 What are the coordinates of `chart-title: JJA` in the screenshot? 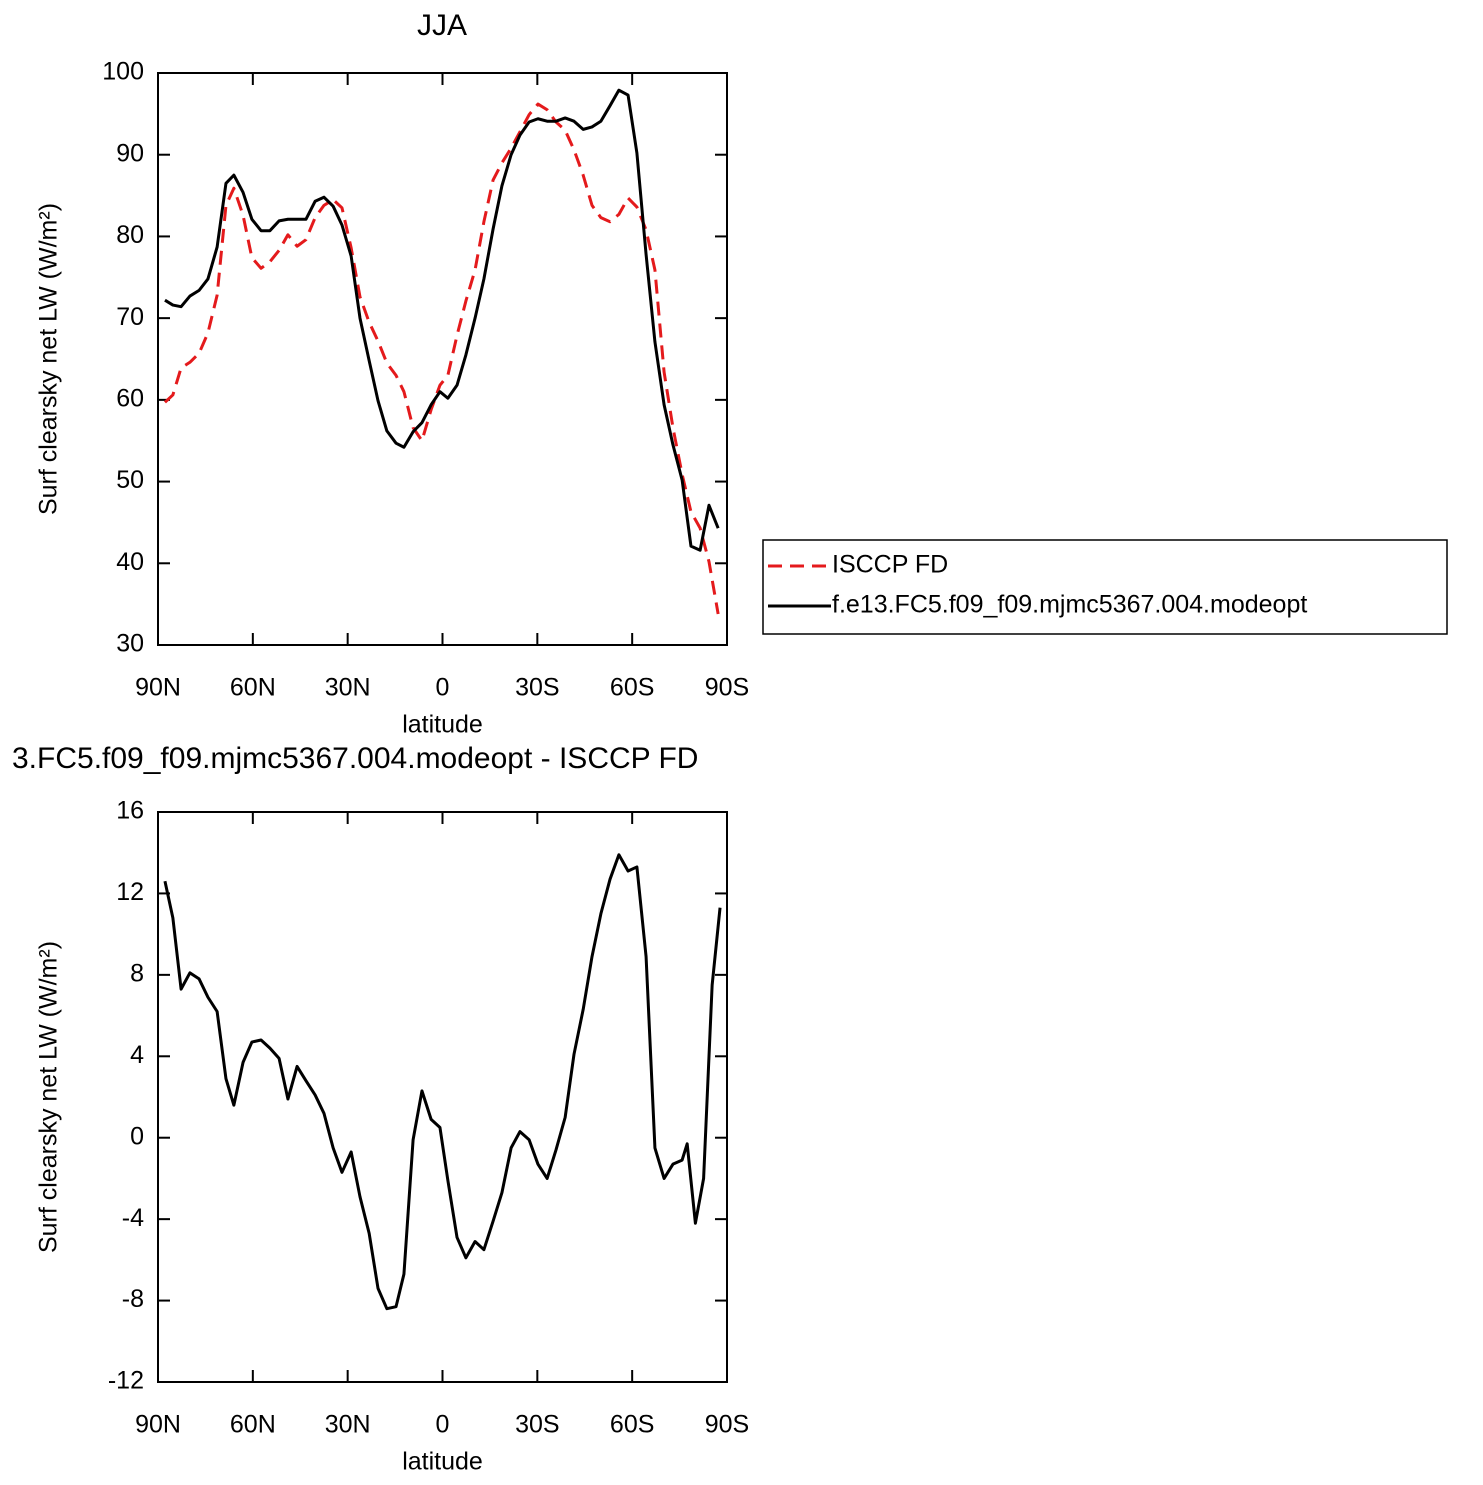 It's located at (442, 25).